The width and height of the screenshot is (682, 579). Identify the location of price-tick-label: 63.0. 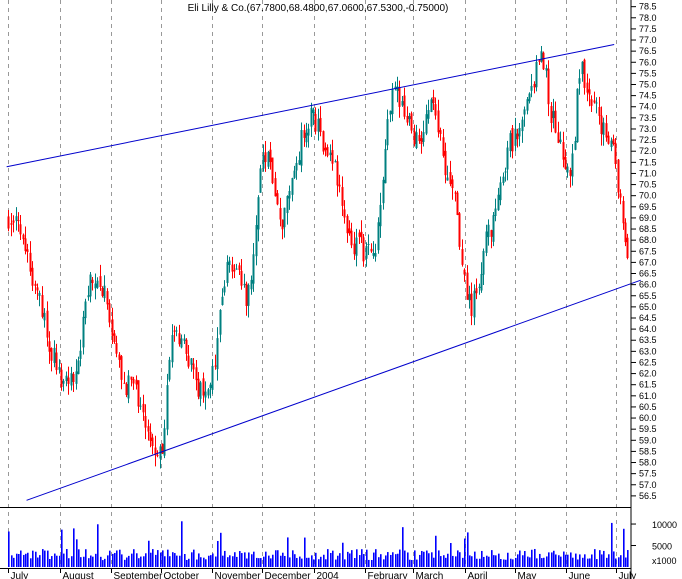
(648, 351).